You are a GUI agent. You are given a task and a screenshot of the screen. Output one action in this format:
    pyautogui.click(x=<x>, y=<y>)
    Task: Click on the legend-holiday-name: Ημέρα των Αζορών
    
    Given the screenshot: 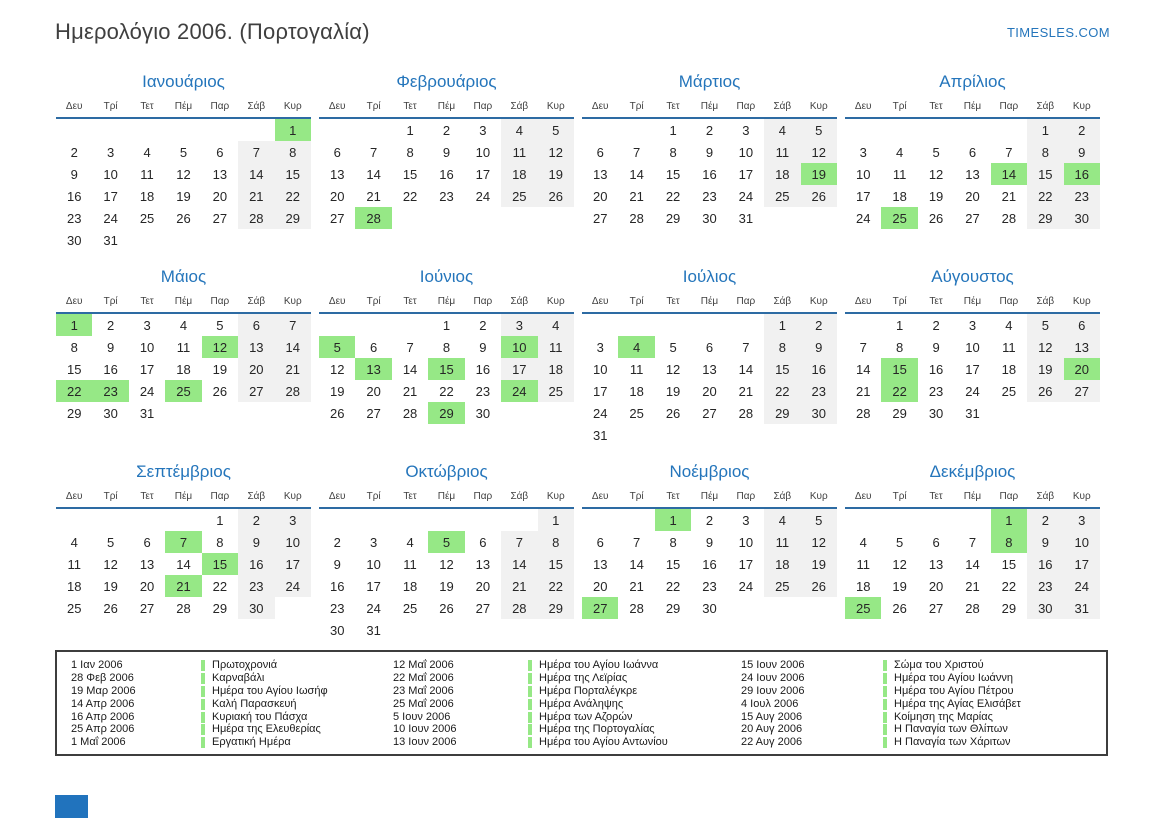 What is the action you would take?
    pyautogui.click(x=586, y=716)
    